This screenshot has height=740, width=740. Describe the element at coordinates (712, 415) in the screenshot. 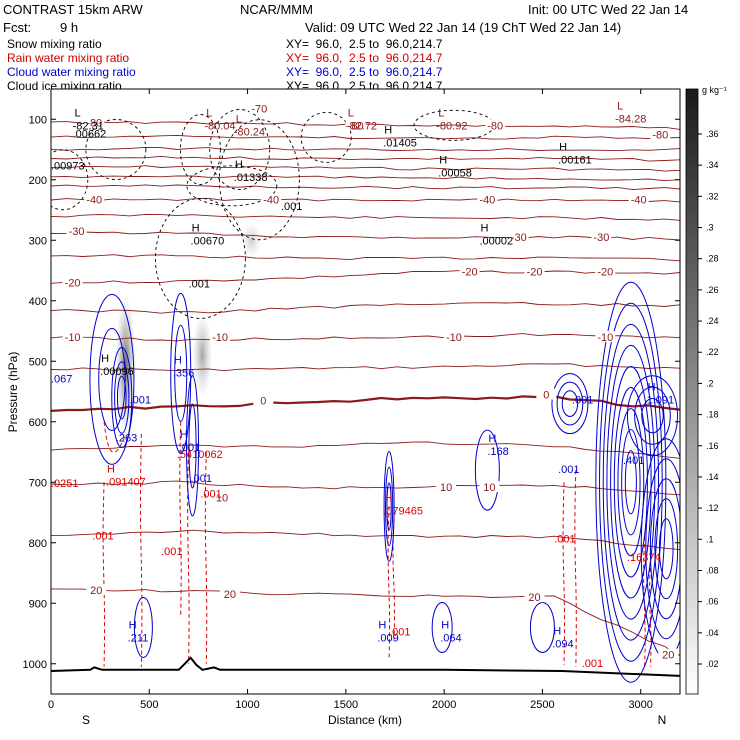

I see `colorbar-tick-label: .18` at that location.